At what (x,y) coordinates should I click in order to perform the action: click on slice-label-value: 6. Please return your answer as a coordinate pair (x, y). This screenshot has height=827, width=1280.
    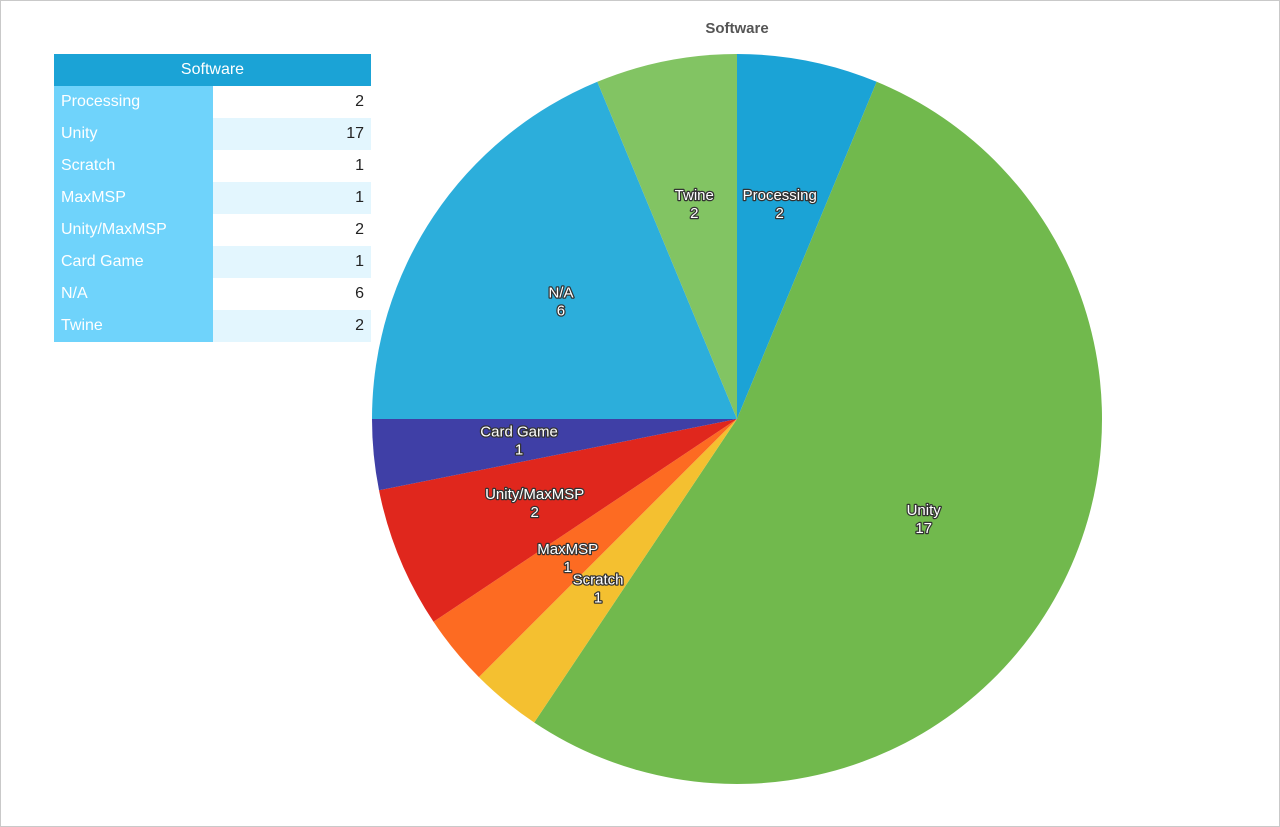
    Looking at the image, I should click on (561, 310).